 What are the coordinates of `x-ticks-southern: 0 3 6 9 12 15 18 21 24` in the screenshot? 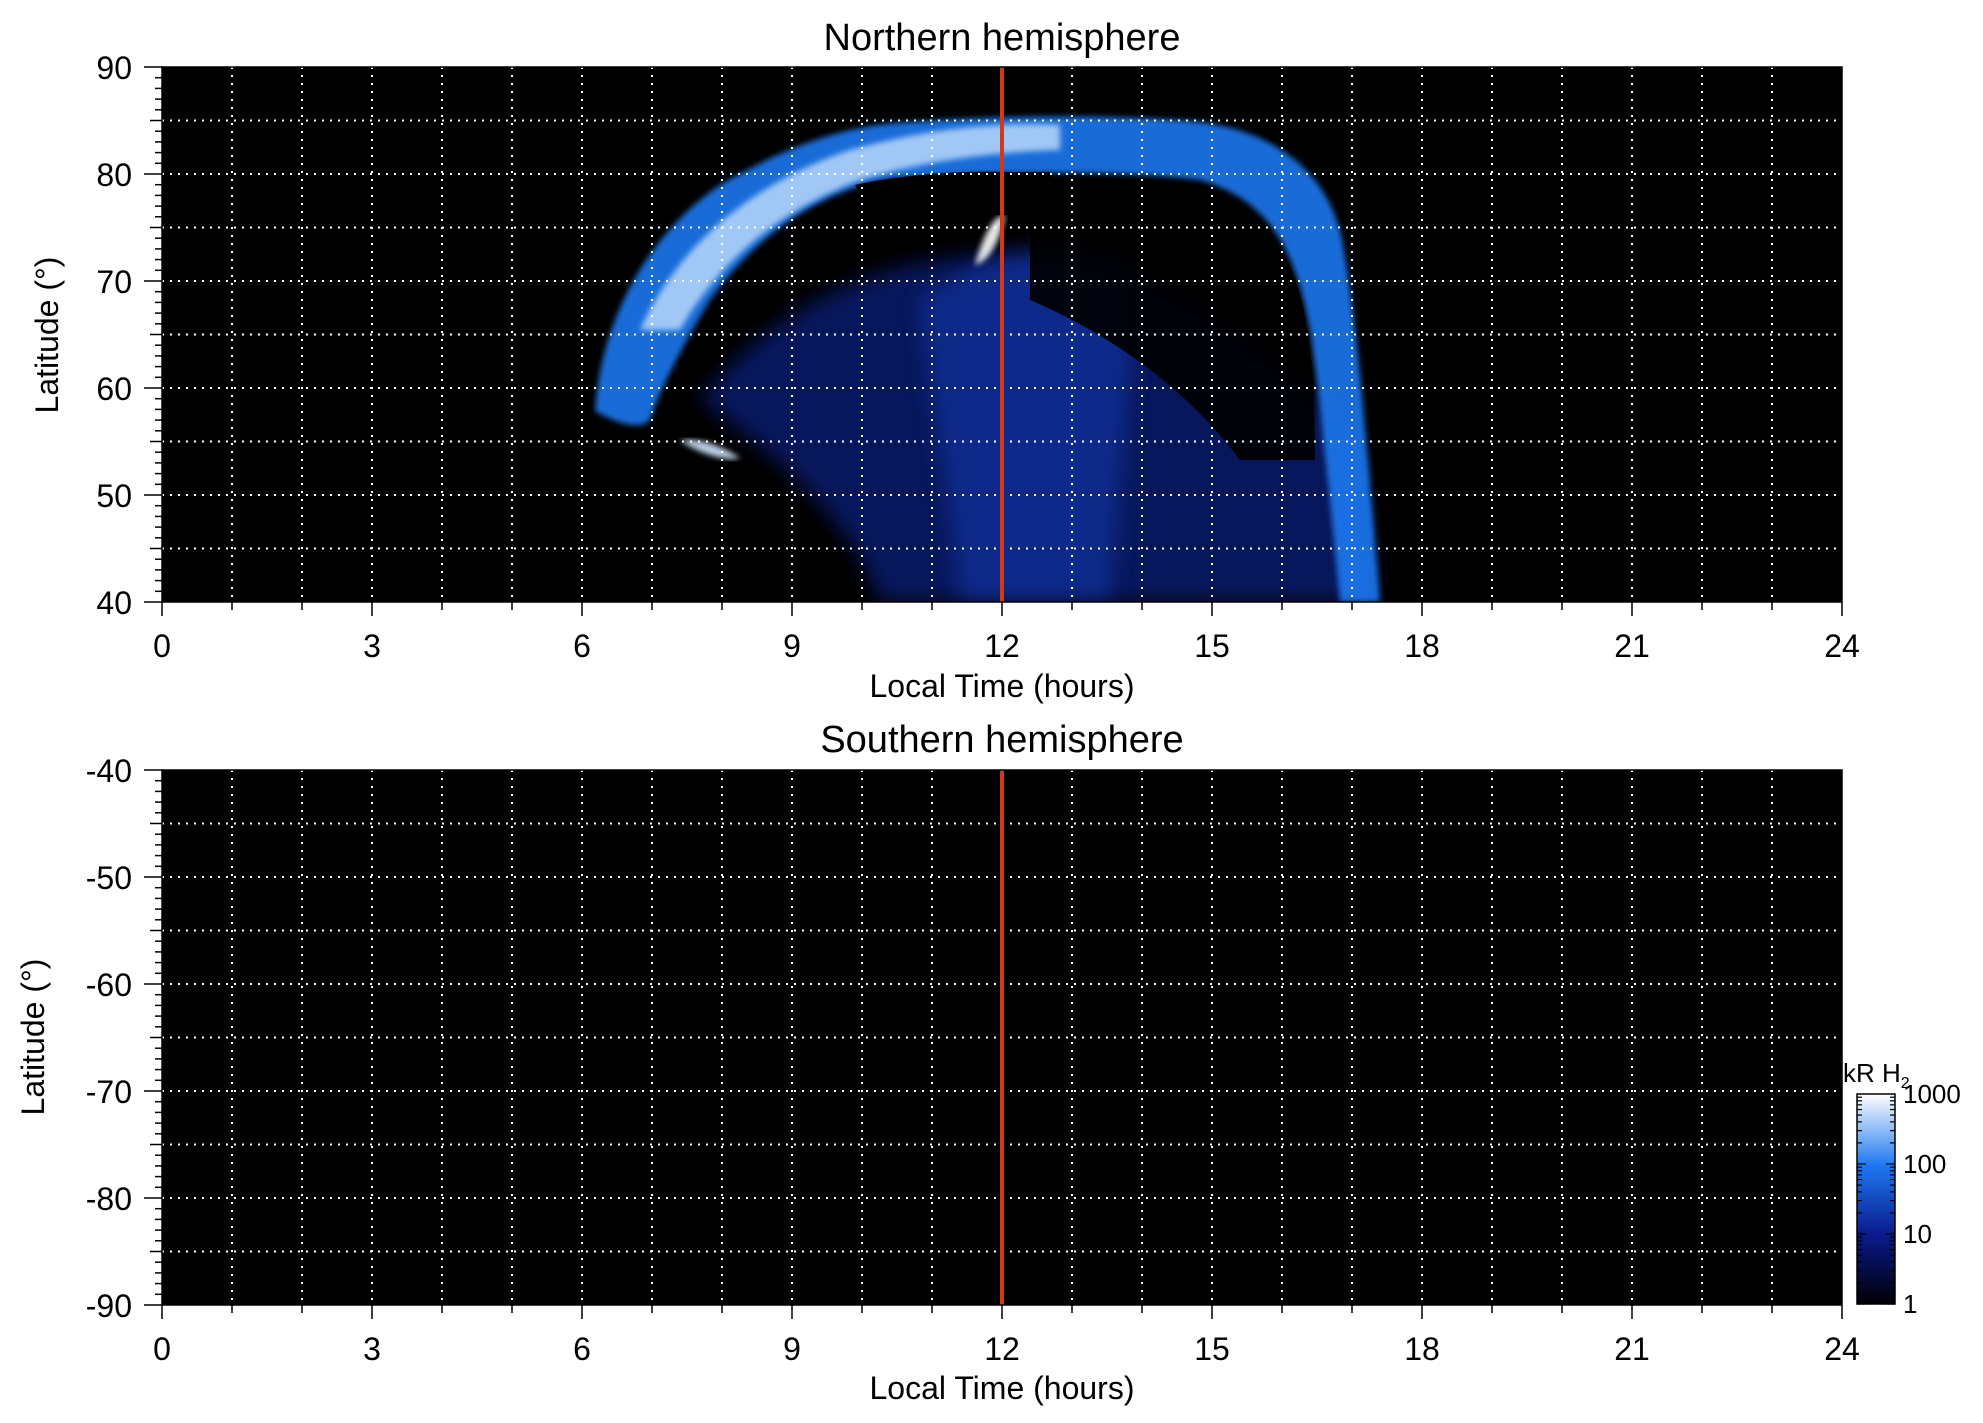 It's located at (1006, 1336).